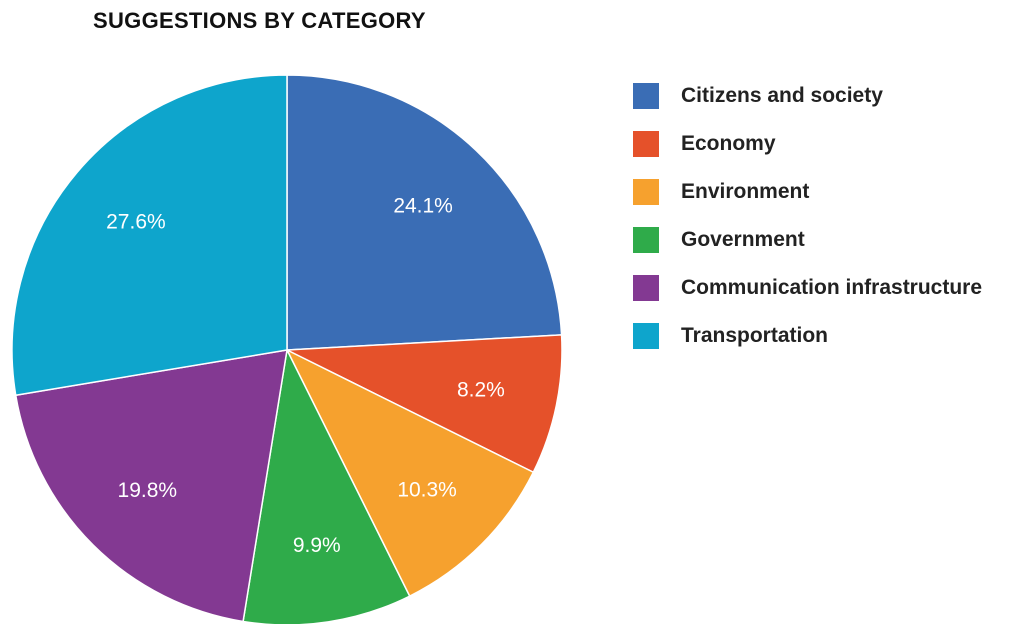 The image size is (1035, 624). Describe the element at coordinates (755, 335) in the screenshot. I see `legend-label: Transportation` at that location.